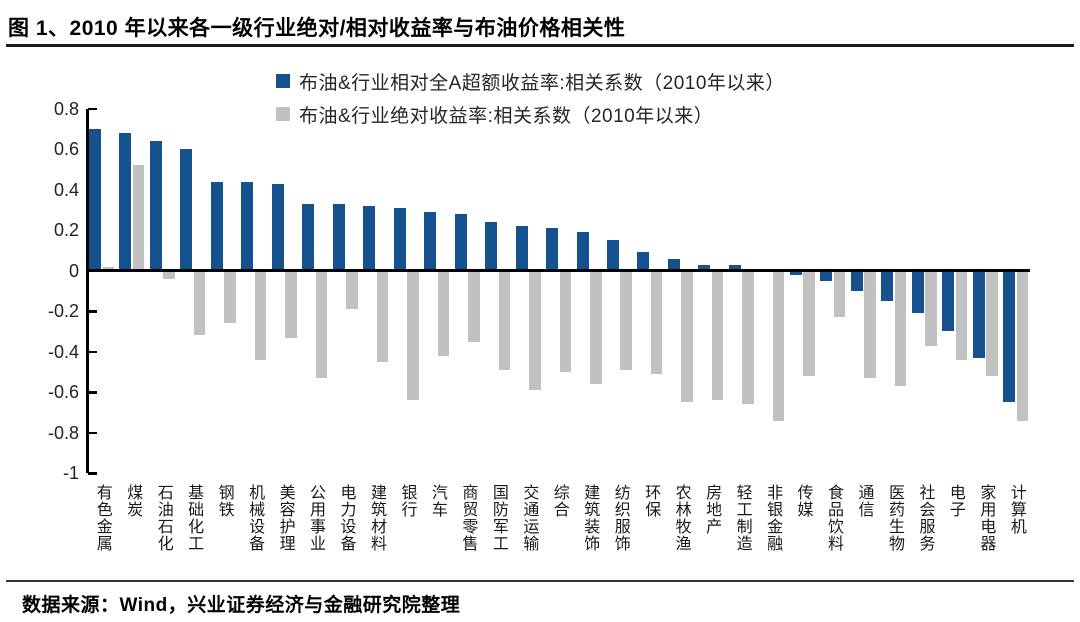 The height and width of the screenshot is (622, 1080). I want to click on bar-absolute-公用事业, so click(321, 324).